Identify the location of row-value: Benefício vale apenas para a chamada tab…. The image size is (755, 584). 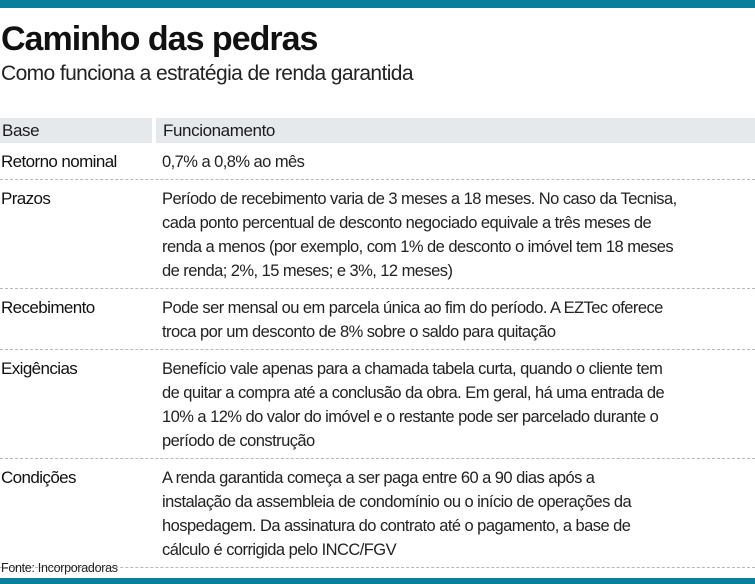
(413, 405).